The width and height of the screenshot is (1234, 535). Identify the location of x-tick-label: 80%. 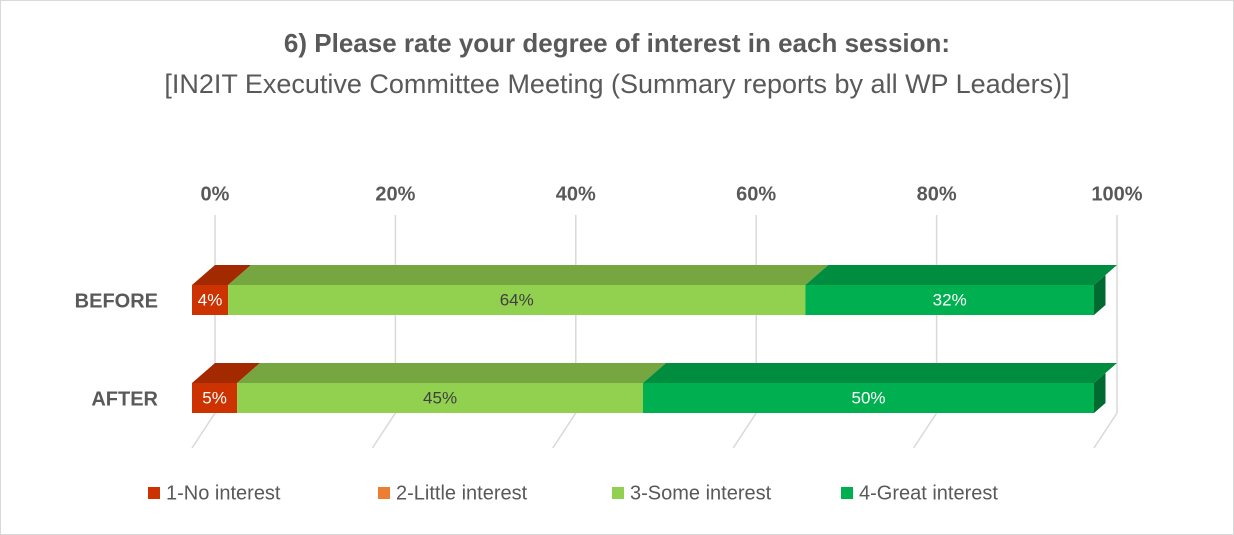
(937, 194).